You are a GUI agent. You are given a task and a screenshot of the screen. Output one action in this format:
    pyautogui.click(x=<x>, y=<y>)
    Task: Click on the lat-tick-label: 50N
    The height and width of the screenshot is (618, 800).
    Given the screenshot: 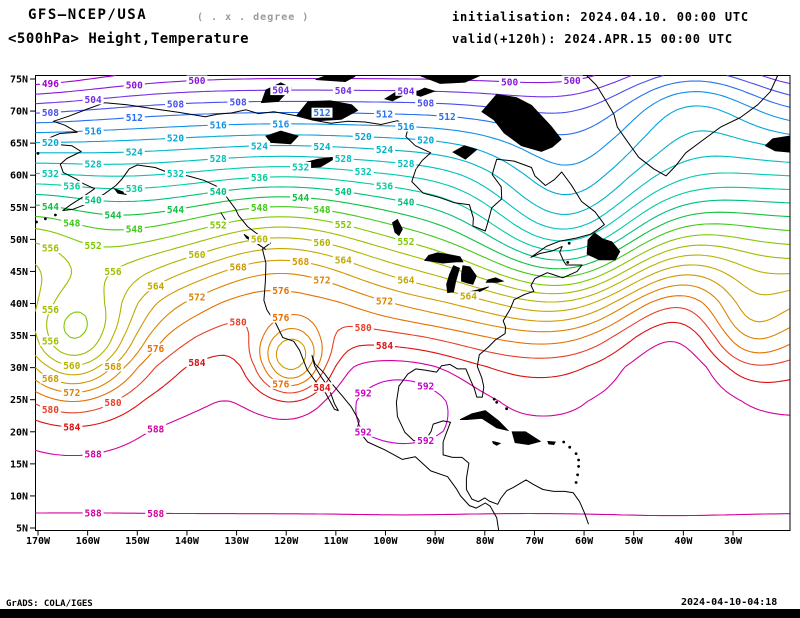 What is the action you would take?
    pyautogui.click(x=19, y=240)
    